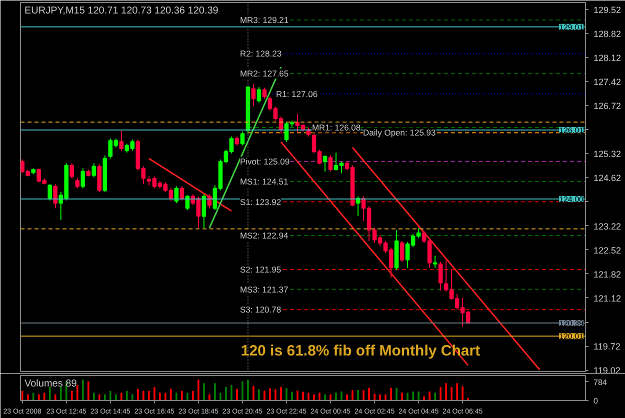 This screenshot has height=418, width=625. Describe the element at coordinates (608, 298) in the screenshot. I see `y-tick-label: 121.12` at that location.